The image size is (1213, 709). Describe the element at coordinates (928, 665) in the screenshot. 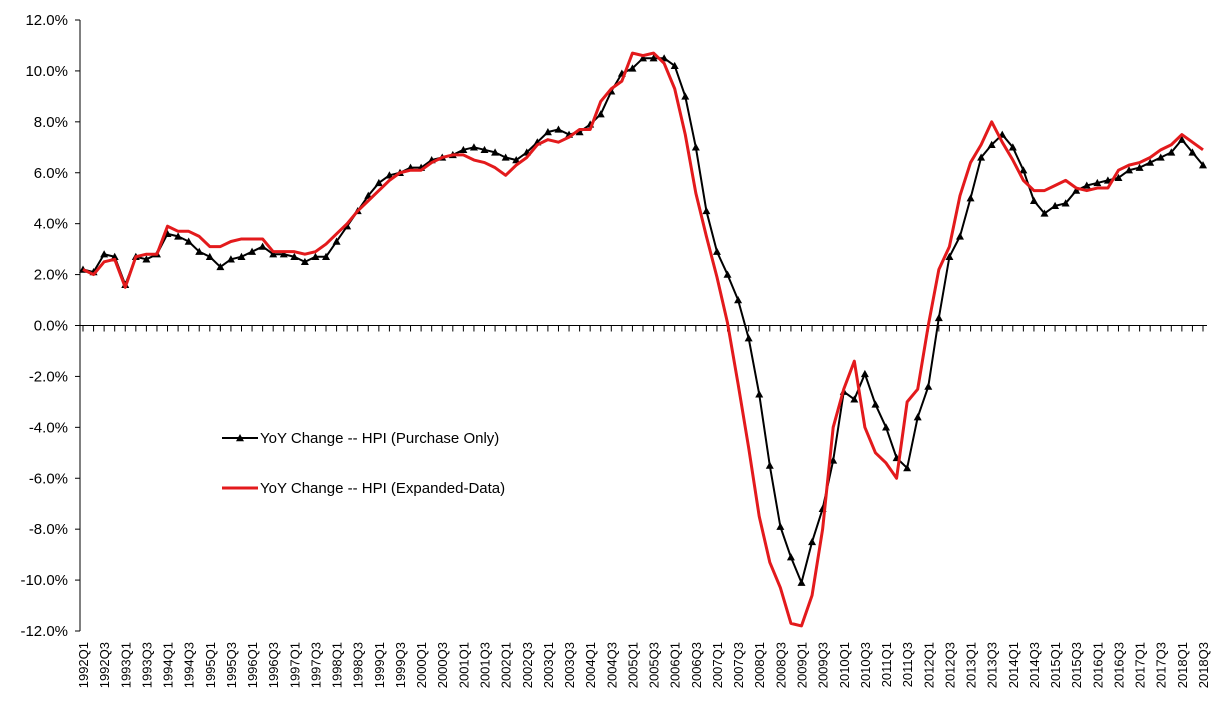

I see `x-tick-label: 2012Q1` at that location.